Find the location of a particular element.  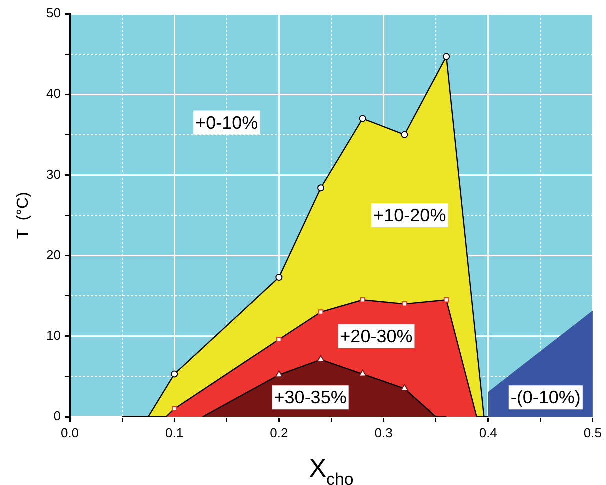

y-tick-label: 50 is located at coordinates (53, 13).